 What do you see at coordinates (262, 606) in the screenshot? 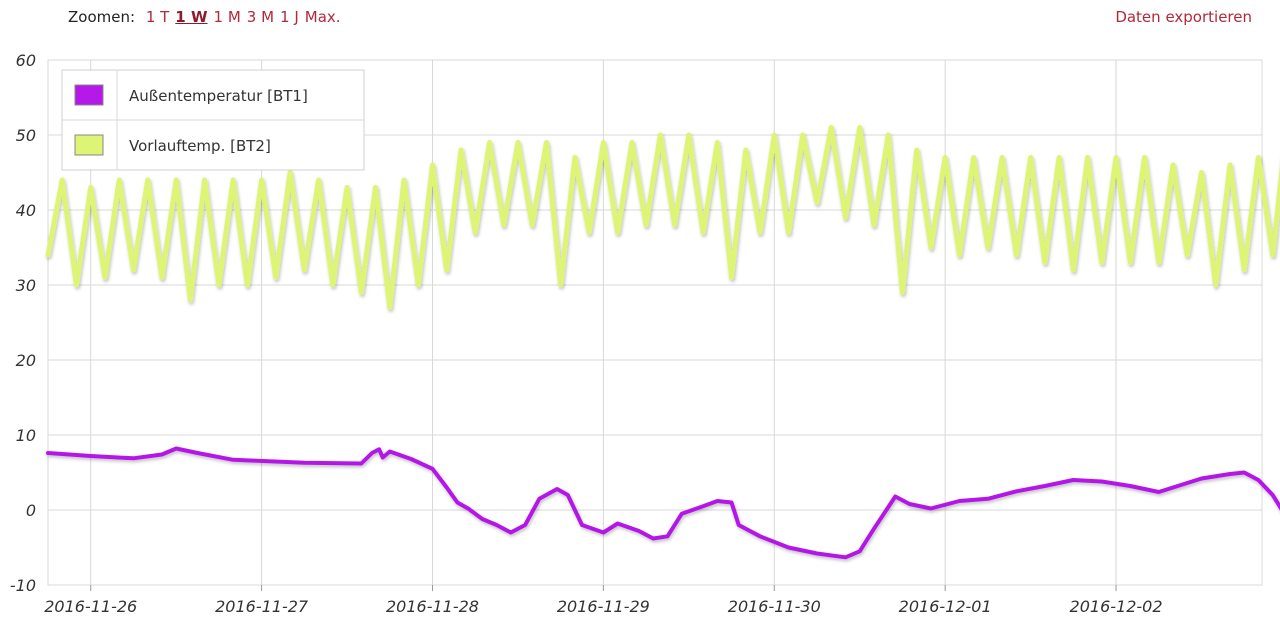
I see `x-tick-label: 2016-11-27` at bounding box center [262, 606].